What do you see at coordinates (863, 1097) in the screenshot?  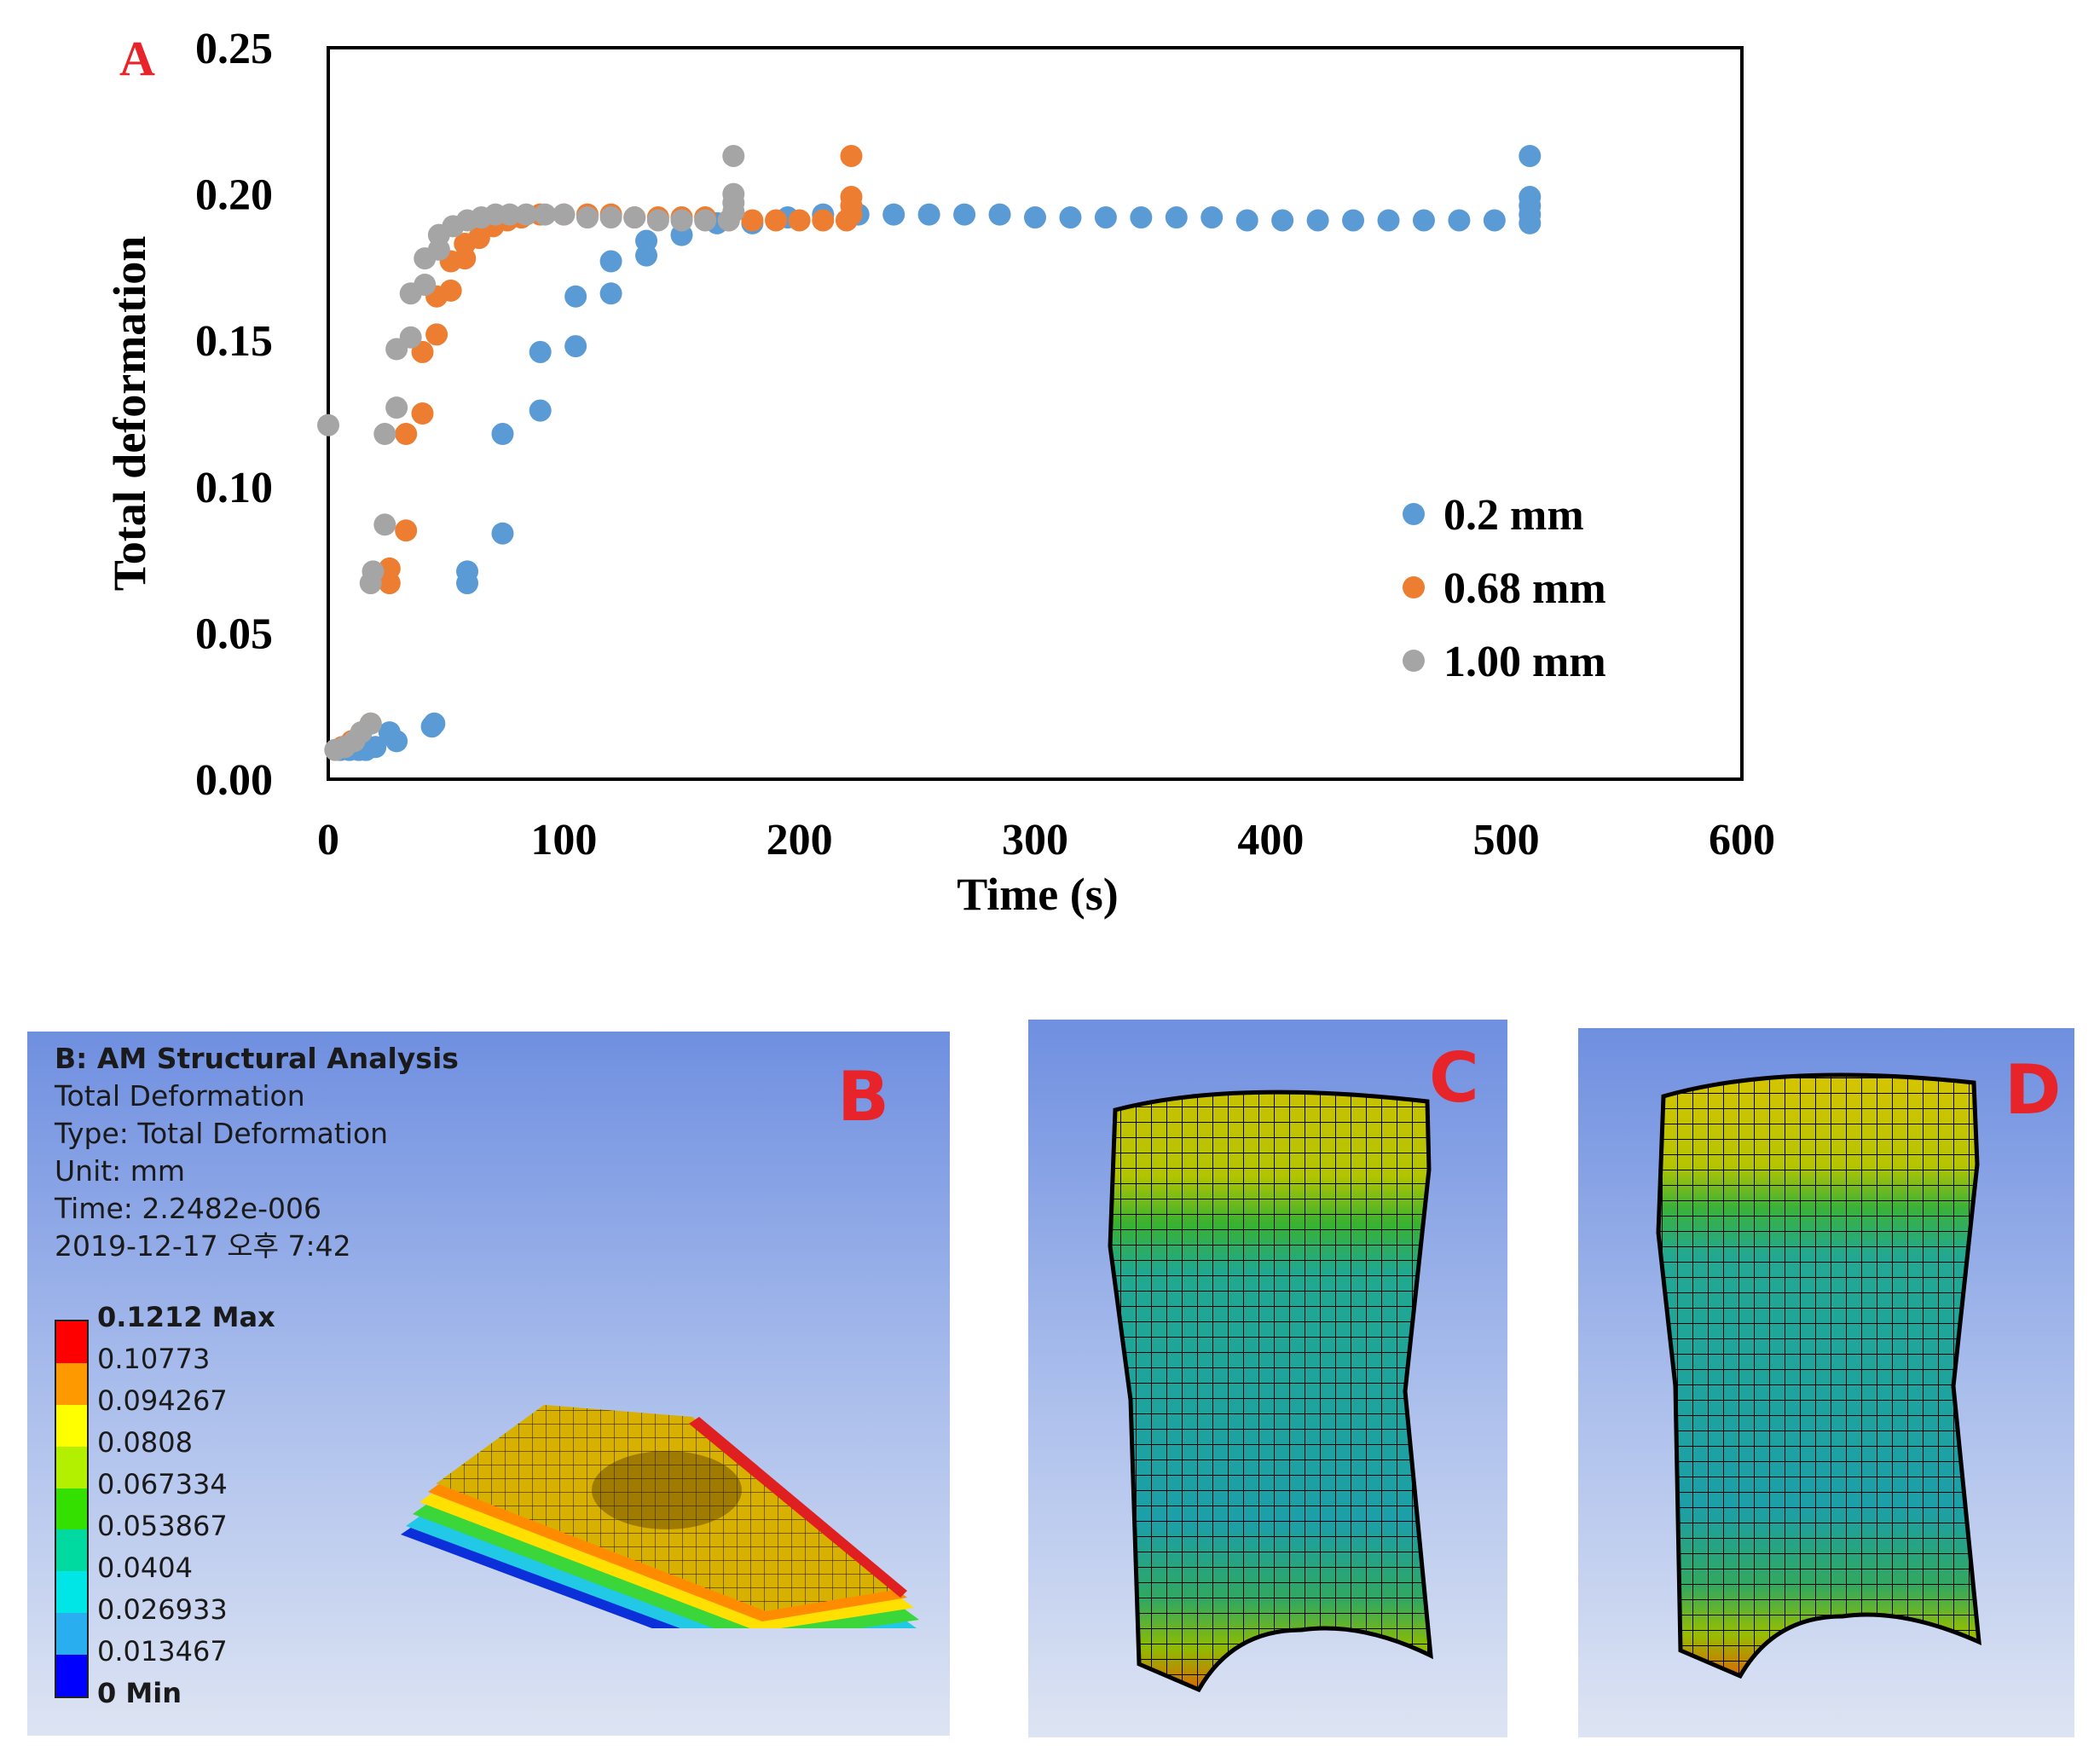 I see `panel-b-letter: B` at bounding box center [863, 1097].